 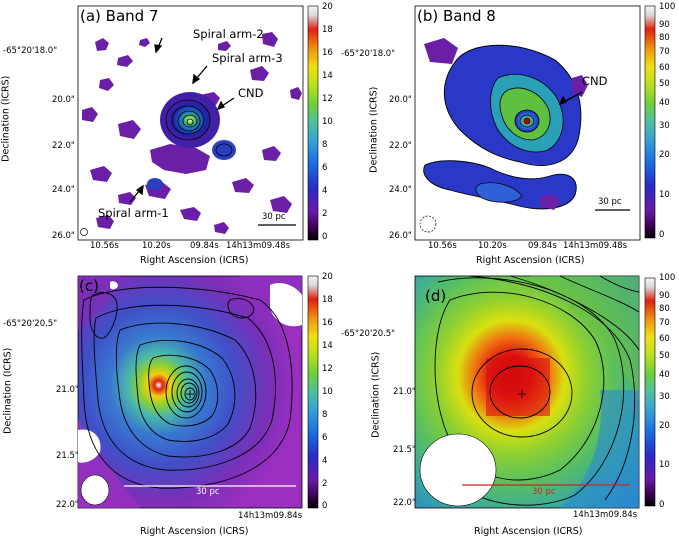 I want to click on panel-d-cbar-tick: 80, so click(x=664, y=309).